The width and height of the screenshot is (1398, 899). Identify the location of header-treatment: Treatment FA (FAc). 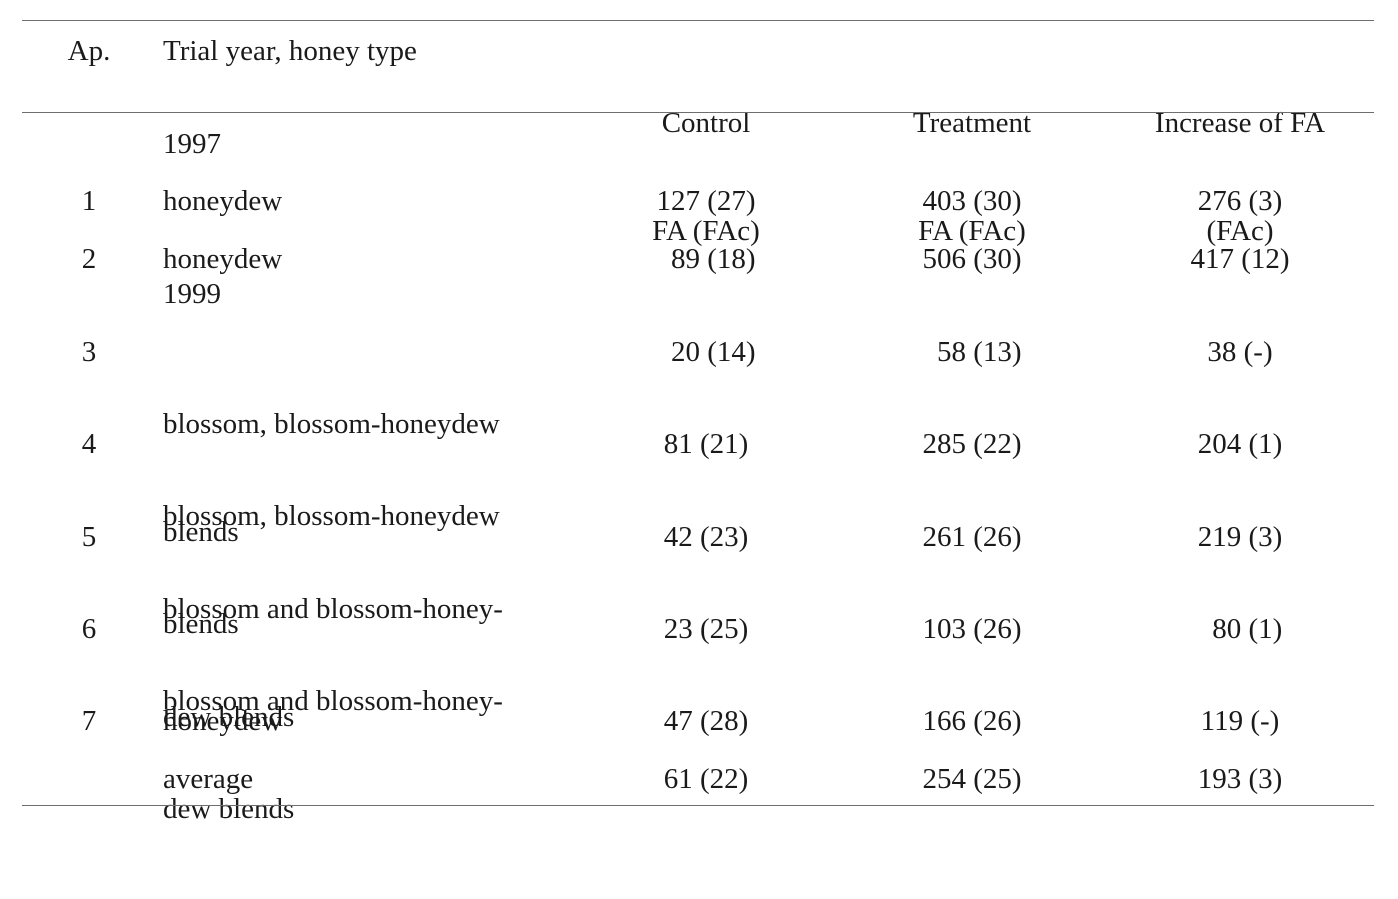
(972, 177).